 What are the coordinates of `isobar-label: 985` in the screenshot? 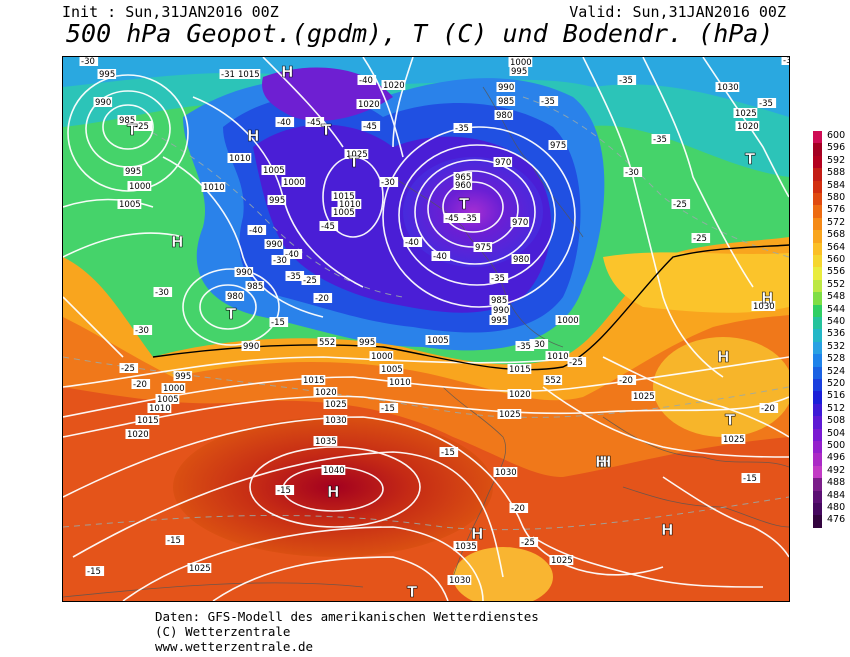 It's located at (127, 120).